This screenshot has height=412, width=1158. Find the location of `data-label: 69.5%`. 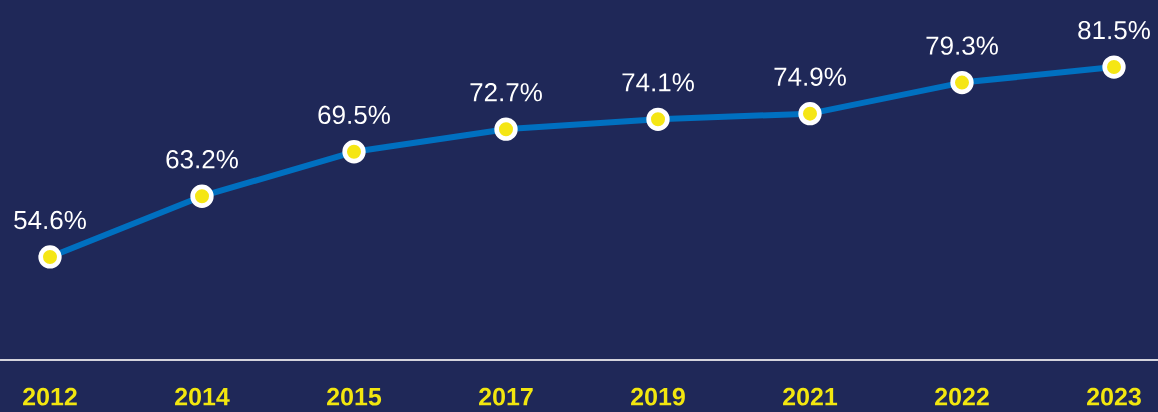

data-label: 69.5% is located at coordinates (354, 115).